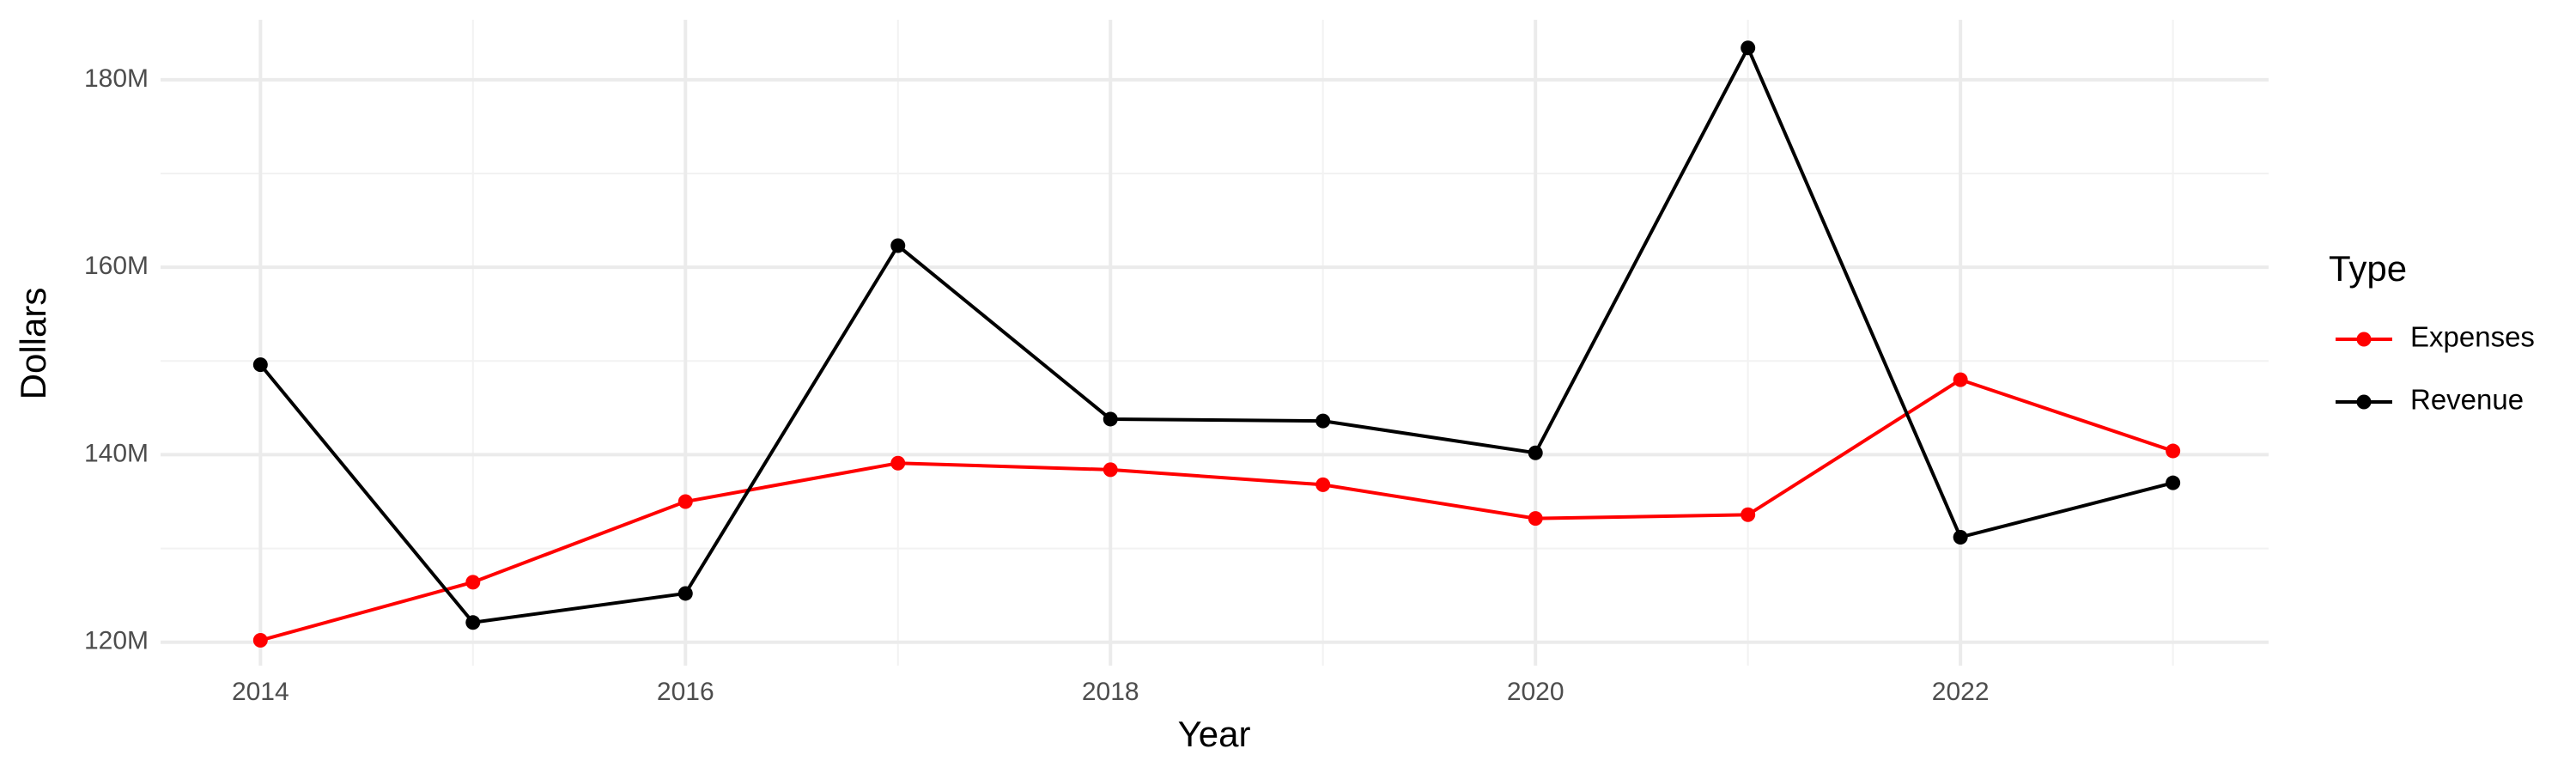  What do you see at coordinates (117, 453) in the screenshot?
I see `y-tick-label: 140M` at bounding box center [117, 453].